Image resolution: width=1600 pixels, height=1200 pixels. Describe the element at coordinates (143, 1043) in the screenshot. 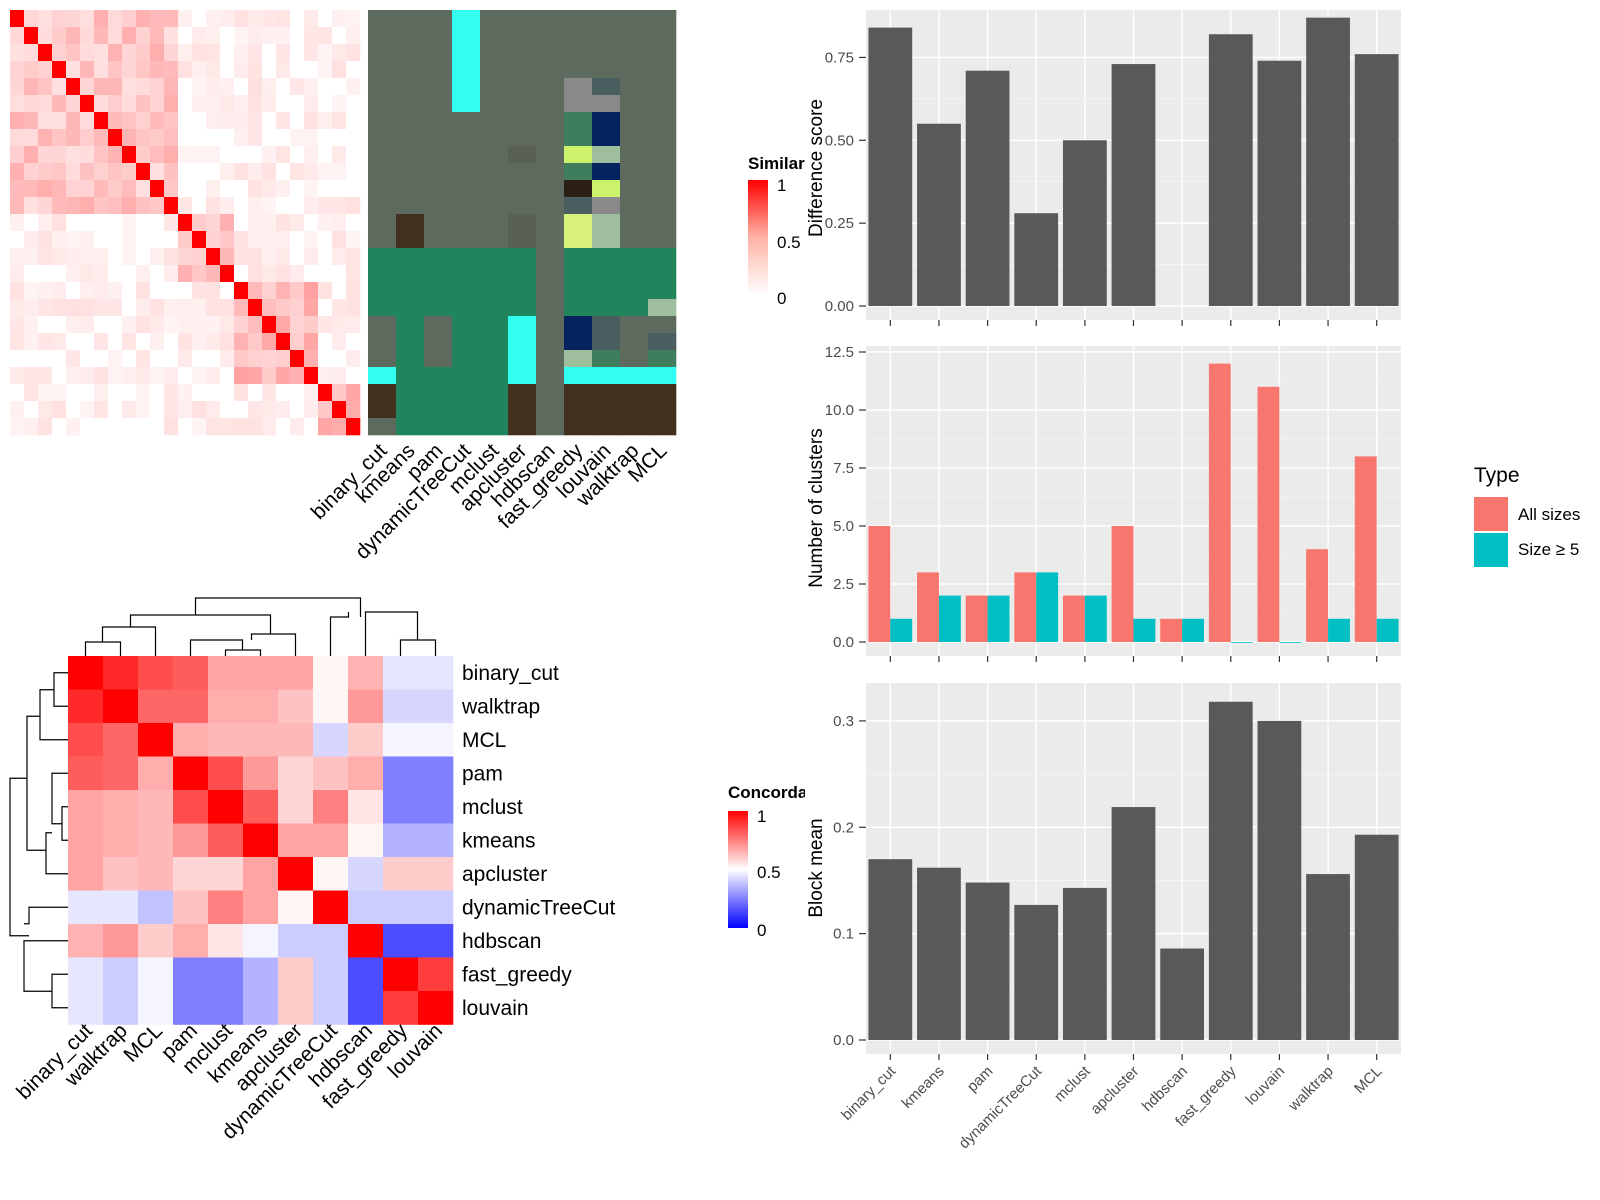

I see `column-label-MCL: MCL` at that location.